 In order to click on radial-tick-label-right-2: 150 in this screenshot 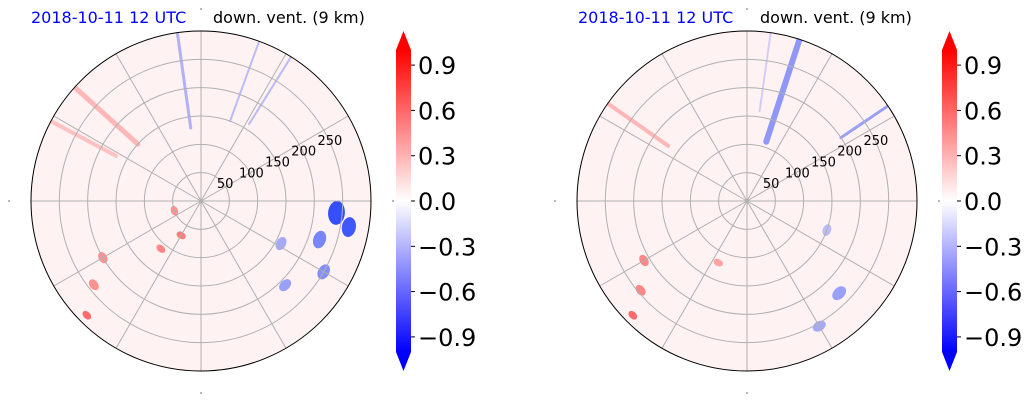, I will do `click(823, 162)`.